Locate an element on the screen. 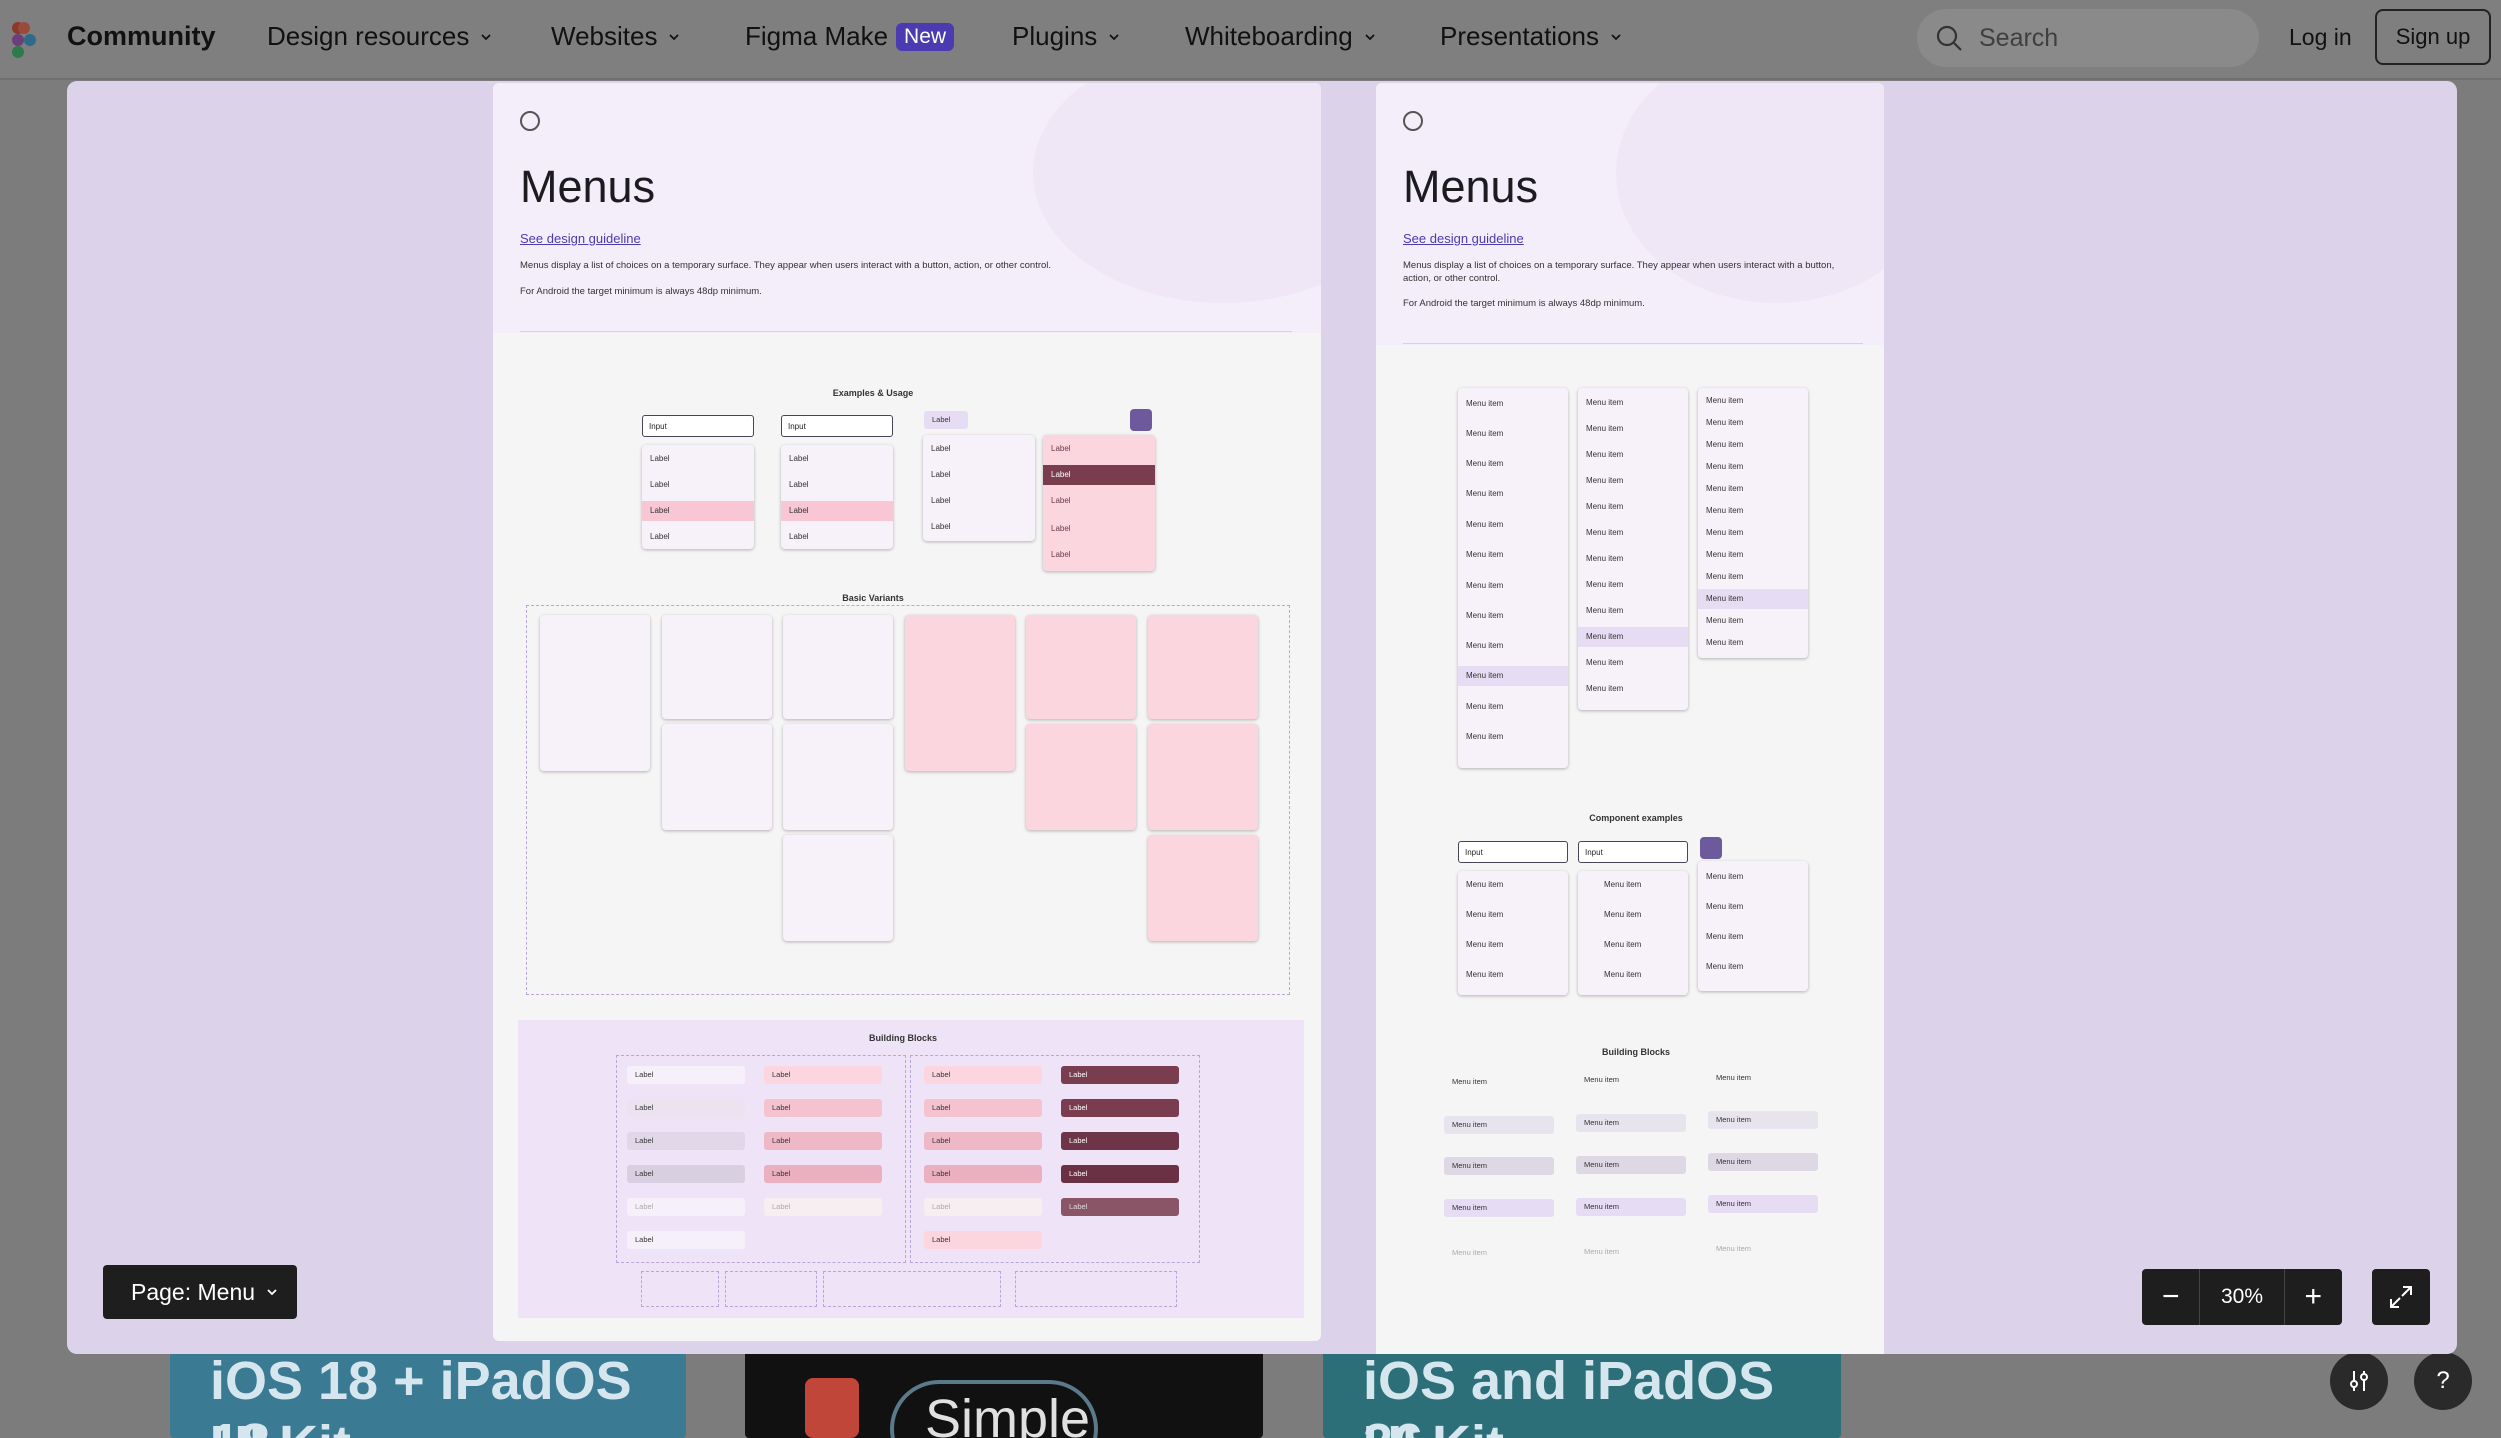 This screenshot has height=1438, width=2501. signup-button: Sign up is located at coordinates (2433, 37).